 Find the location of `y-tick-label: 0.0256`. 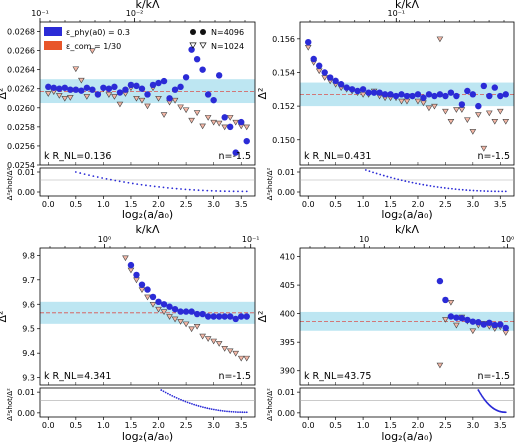

y-tick-label: 0.0256 is located at coordinates (21, 146).